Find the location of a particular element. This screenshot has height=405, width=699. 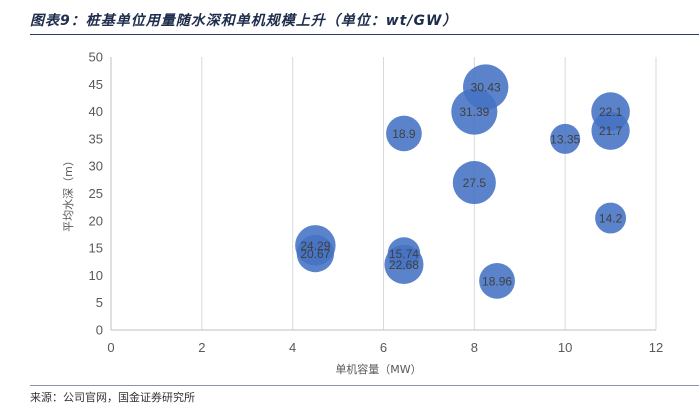

bubble-label: 20.67 is located at coordinates (315, 254).